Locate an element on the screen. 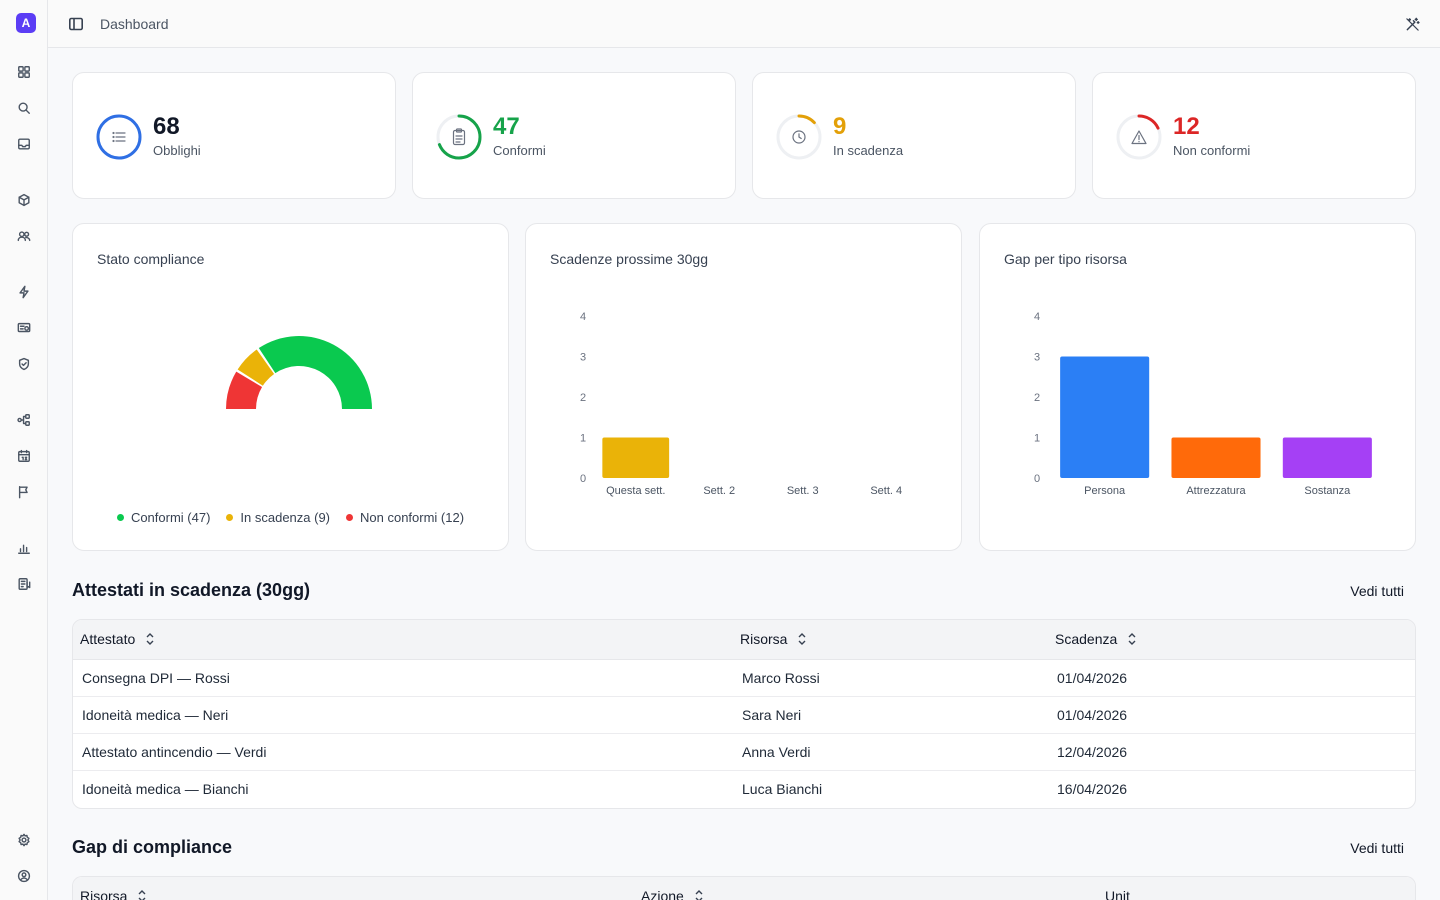  cell-scadenza: 12/04/2026 is located at coordinates (1092, 752).